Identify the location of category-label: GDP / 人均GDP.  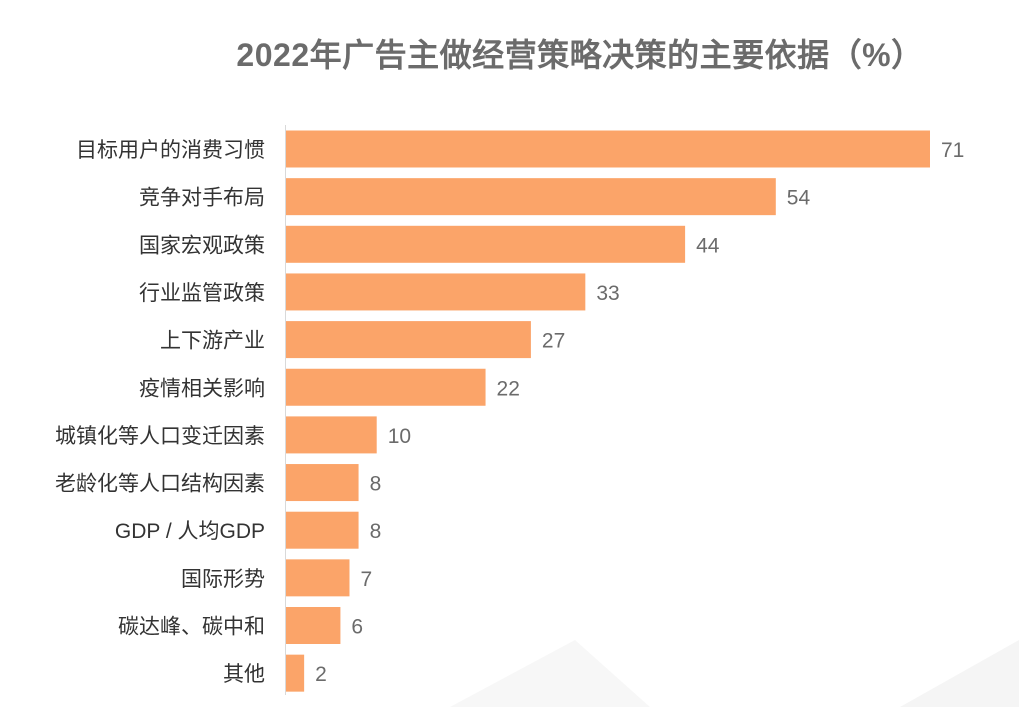
(190, 531).